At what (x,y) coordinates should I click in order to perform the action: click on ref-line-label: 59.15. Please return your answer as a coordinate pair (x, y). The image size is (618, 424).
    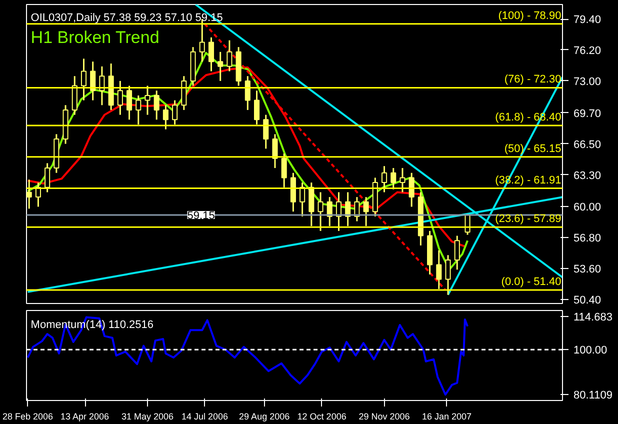
    Looking at the image, I should click on (201, 216).